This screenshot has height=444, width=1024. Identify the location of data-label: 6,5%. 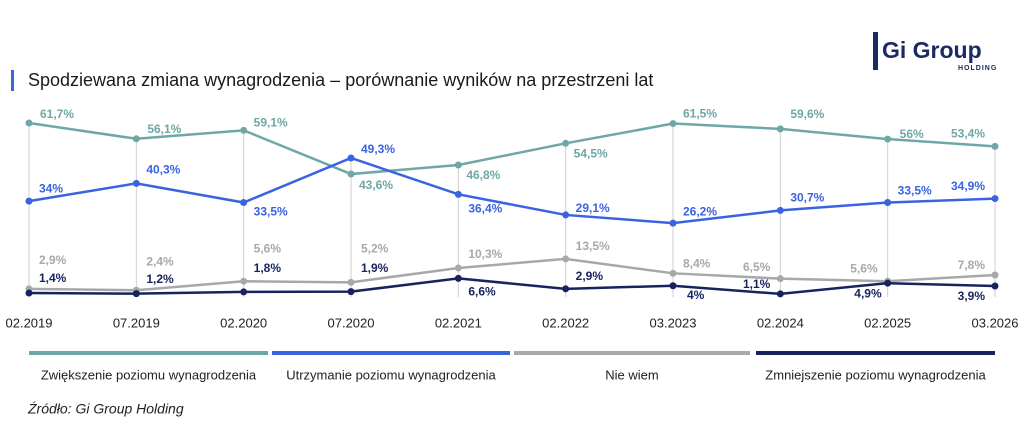
(757, 267).